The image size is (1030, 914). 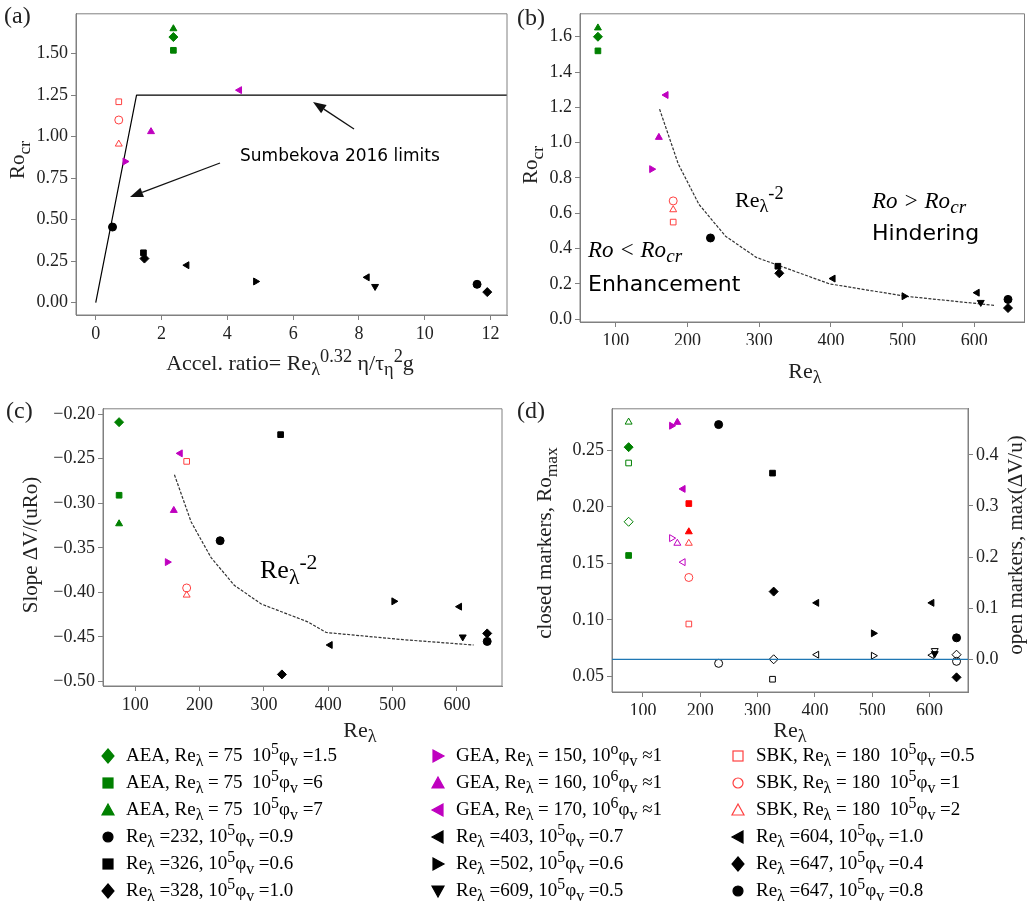 I want to click on y-tick-label: 0.8, so click(x=560, y=176).